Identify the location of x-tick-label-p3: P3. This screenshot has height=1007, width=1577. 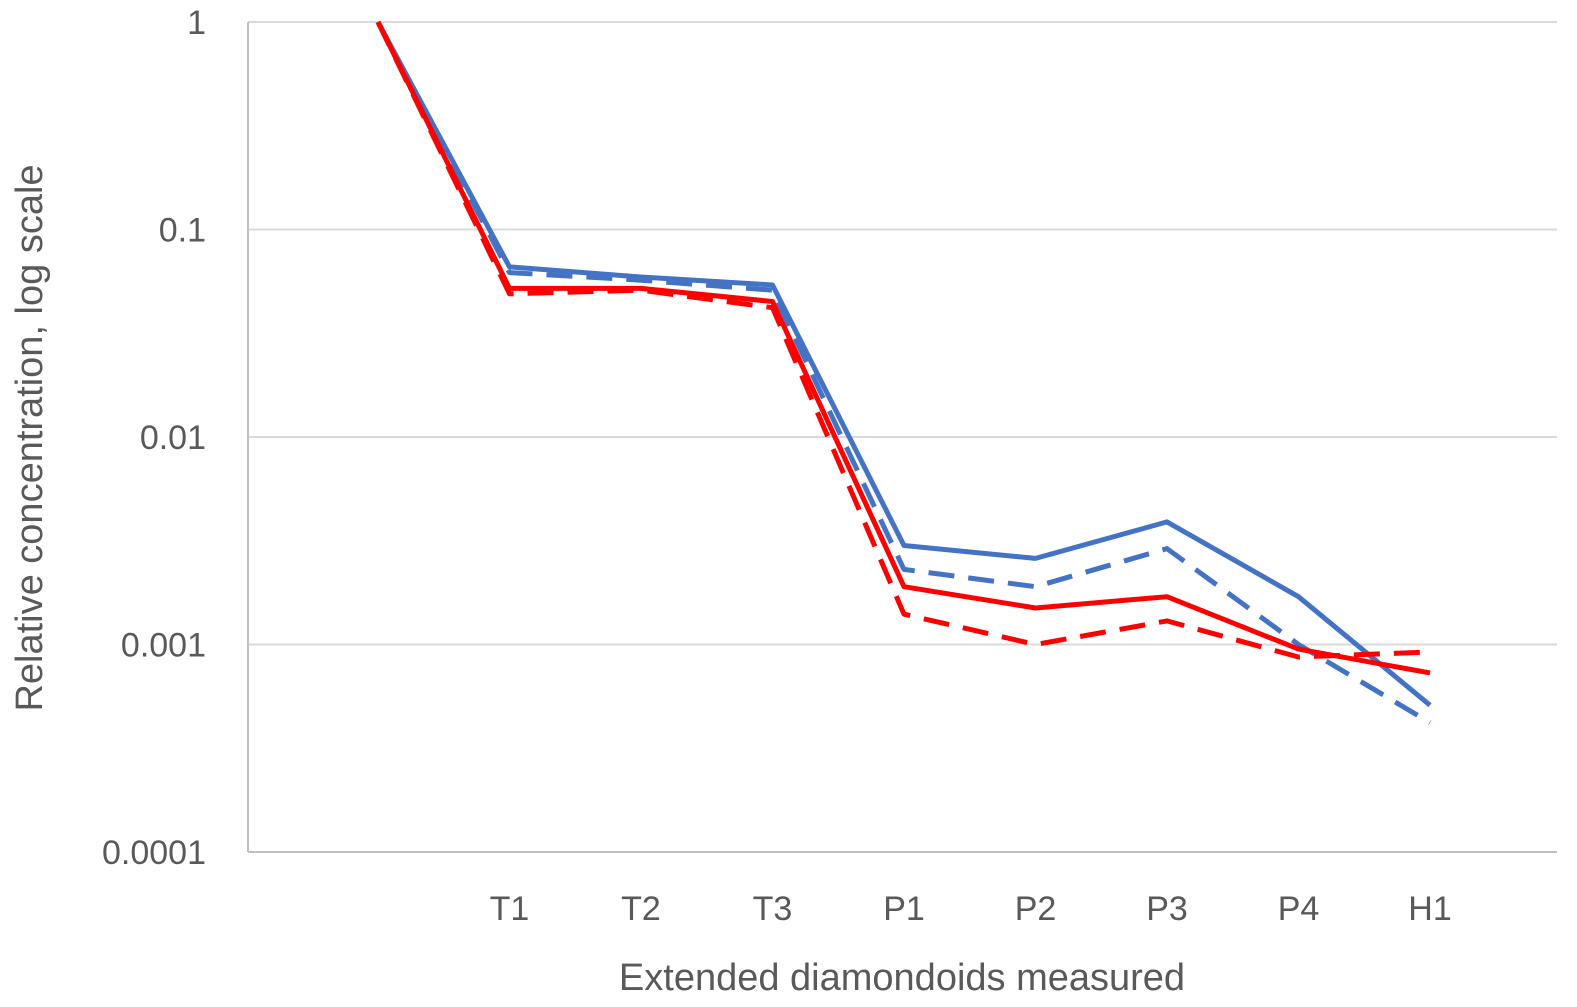
(1167, 909).